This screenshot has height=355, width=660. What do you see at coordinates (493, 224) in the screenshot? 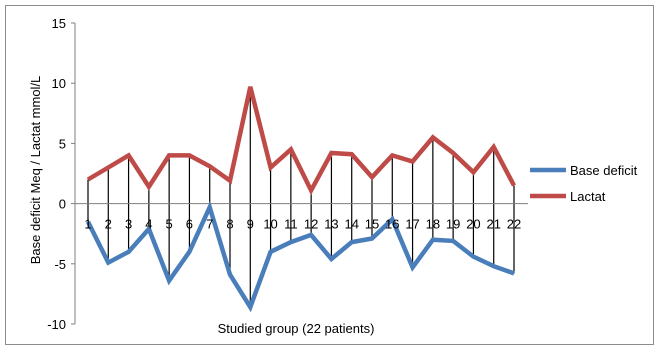
I see `x-tick-label: 21` at bounding box center [493, 224].